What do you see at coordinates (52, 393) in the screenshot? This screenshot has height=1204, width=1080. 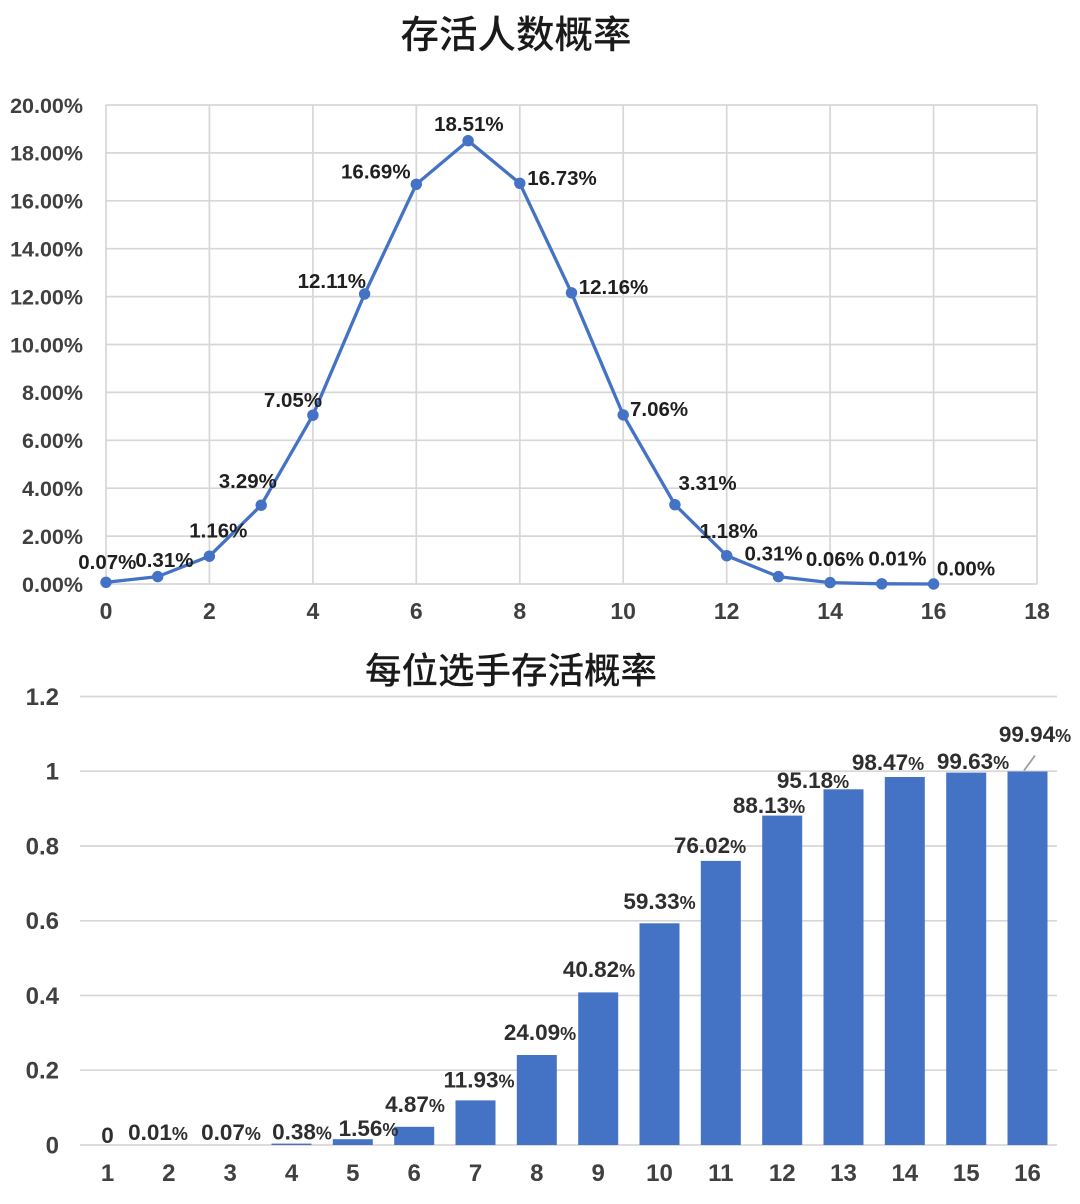 I see `svg-text: 8.00%` at bounding box center [52, 393].